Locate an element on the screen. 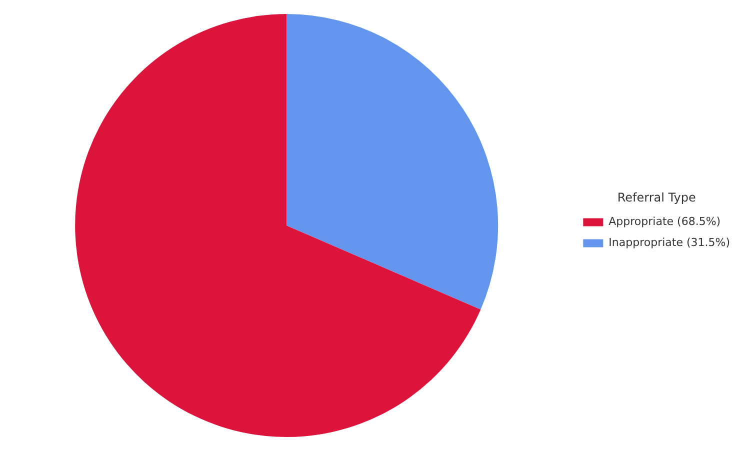 This screenshot has height=467, width=750. legend-label: Appropriate (68.5%) is located at coordinates (664, 221).